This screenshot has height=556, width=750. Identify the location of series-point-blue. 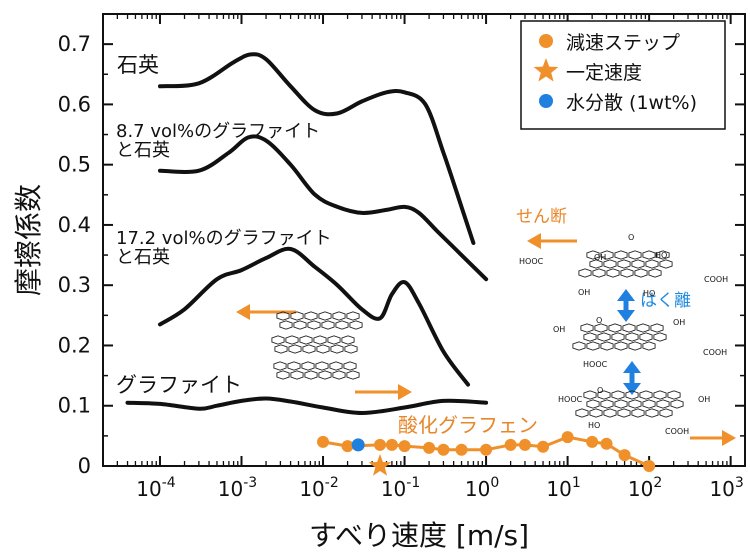
(358, 445).